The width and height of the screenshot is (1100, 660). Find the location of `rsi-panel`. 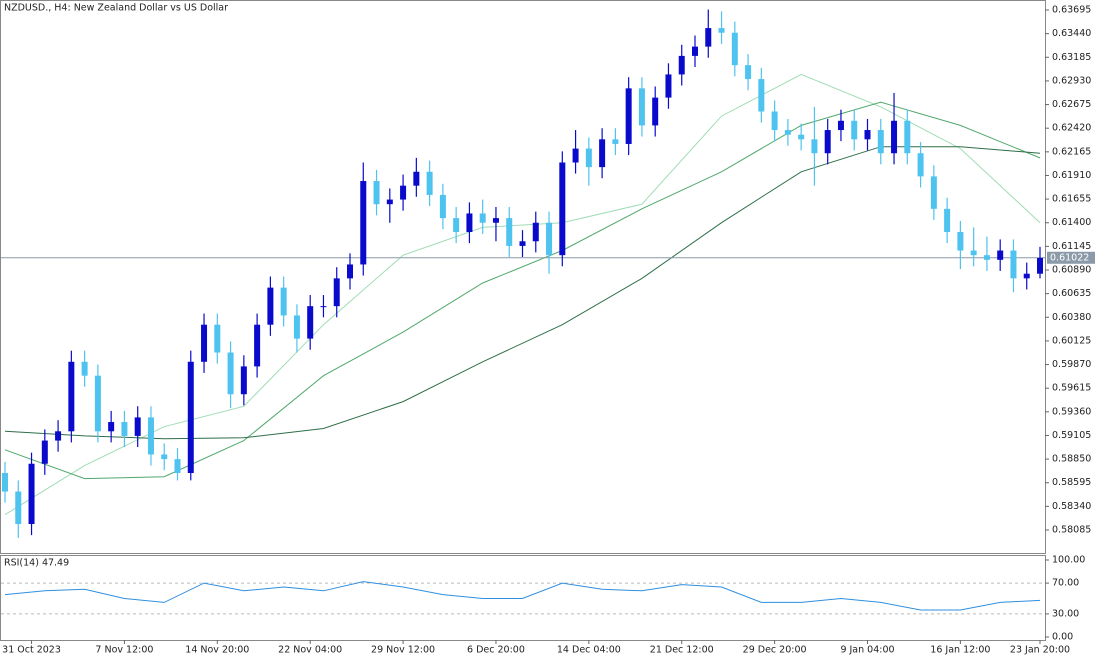

rsi-panel is located at coordinates (523, 598).